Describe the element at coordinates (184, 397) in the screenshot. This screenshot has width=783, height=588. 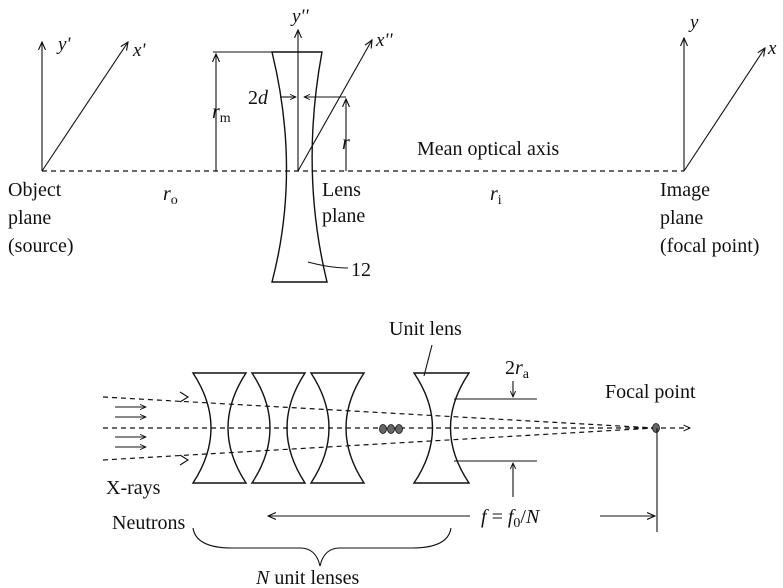
I see `beam-arrowhead-top` at that location.